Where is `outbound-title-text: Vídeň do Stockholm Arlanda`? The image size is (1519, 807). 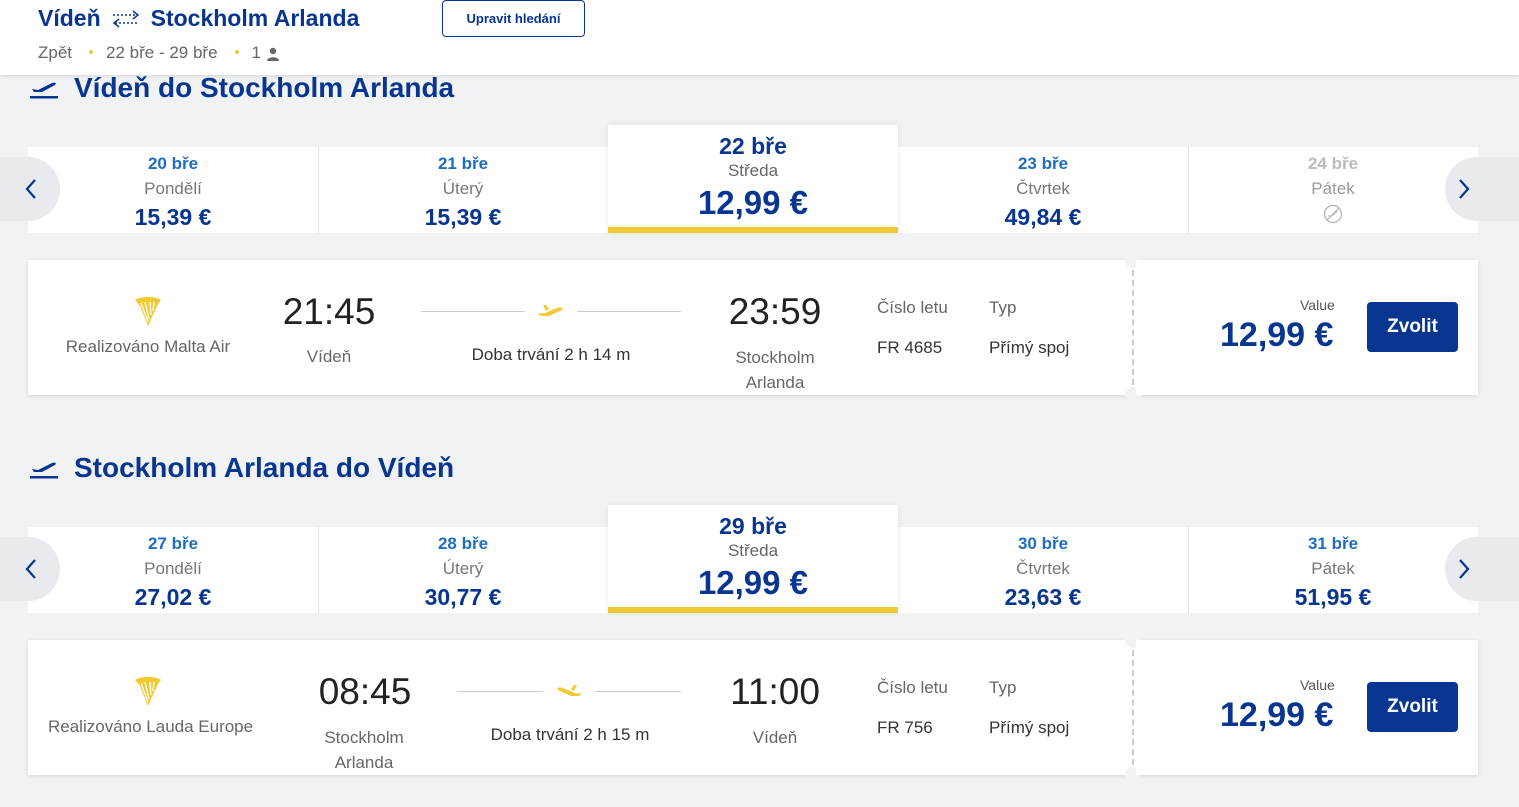 outbound-title-text: Vídeň do Stockholm Arlanda is located at coordinates (264, 87).